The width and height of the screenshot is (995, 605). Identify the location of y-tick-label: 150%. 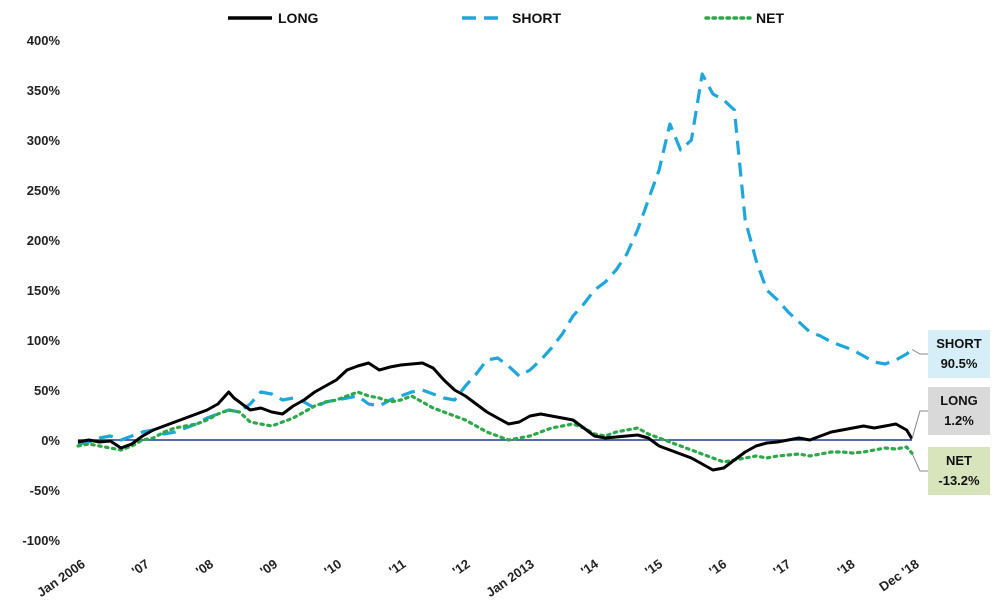
(44, 290).